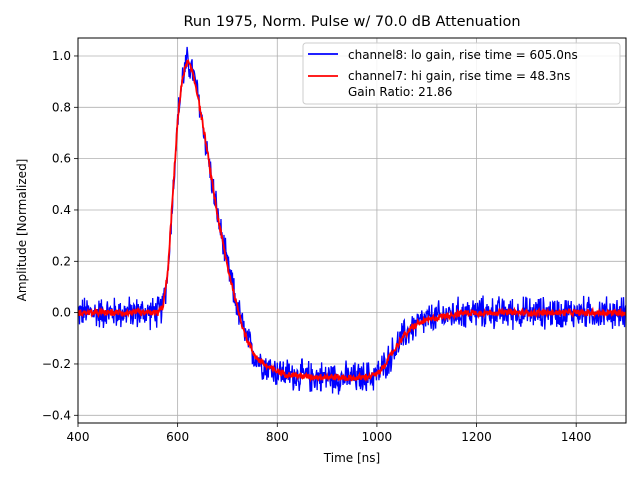  Describe the element at coordinates (177, 437) in the screenshot. I see `x-tick-label: 600` at that location.